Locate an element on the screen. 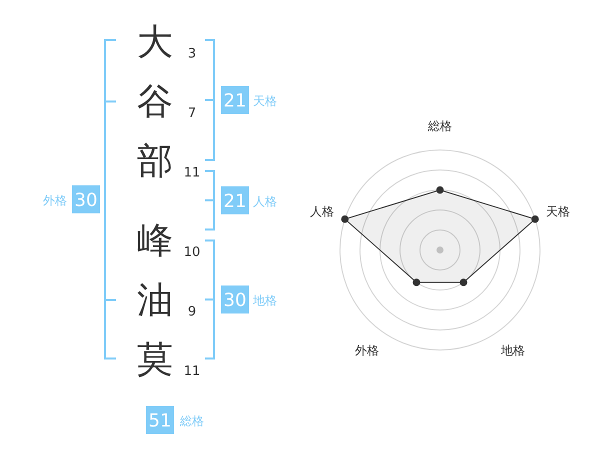 The height and width of the screenshot is (470, 600). category-label: 峰 is located at coordinates (155, 240).